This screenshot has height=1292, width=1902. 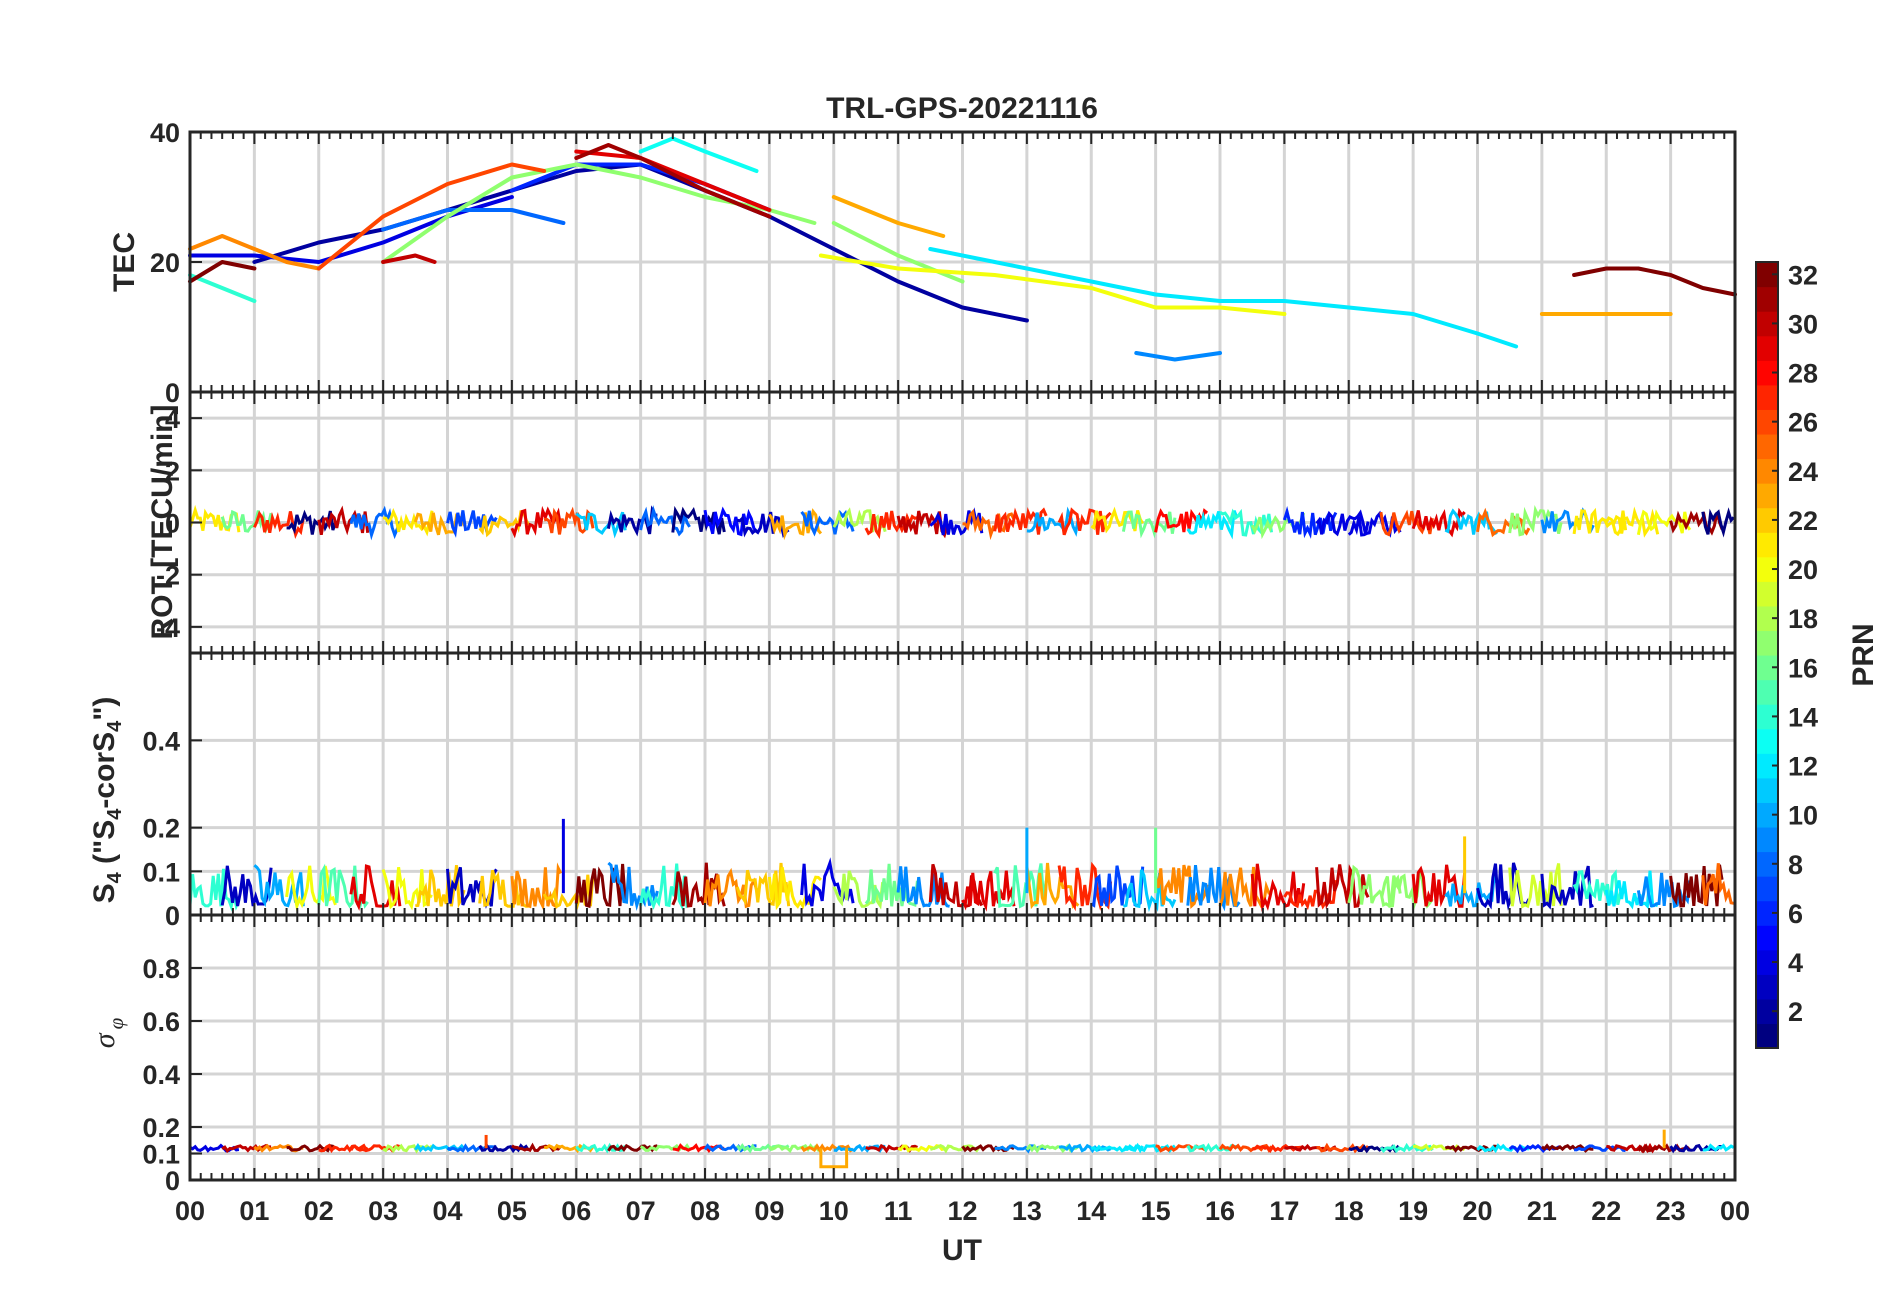 What do you see at coordinates (108, 1032) in the screenshot?
I see `ylabel-sigma-phi: σφ` at bounding box center [108, 1032].